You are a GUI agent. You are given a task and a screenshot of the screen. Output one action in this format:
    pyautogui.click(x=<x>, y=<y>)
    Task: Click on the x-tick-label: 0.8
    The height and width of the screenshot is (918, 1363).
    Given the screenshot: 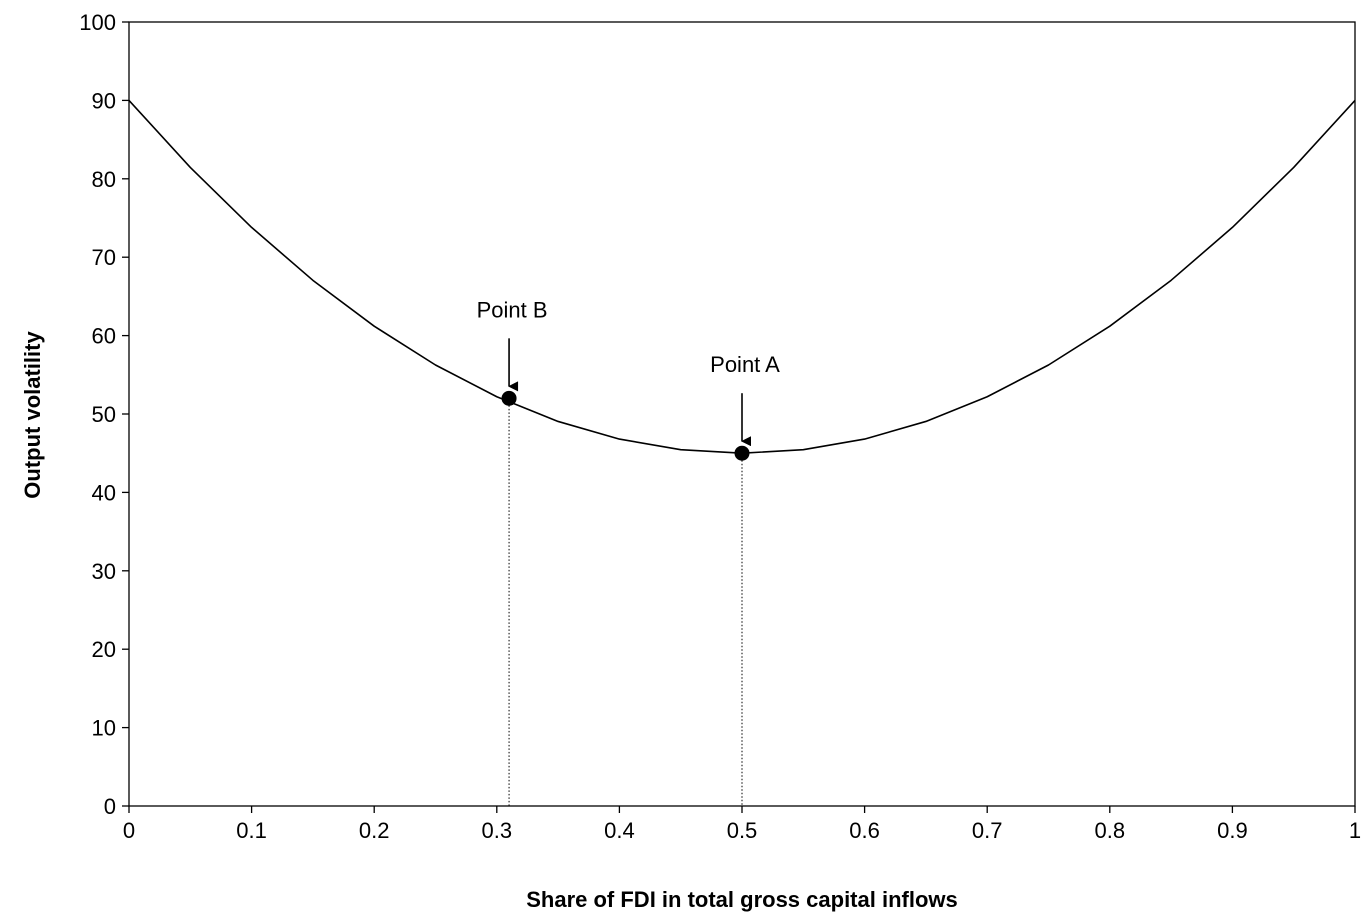 What is the action you would take?
    pyautogui.click(x=1110, y=830)
    